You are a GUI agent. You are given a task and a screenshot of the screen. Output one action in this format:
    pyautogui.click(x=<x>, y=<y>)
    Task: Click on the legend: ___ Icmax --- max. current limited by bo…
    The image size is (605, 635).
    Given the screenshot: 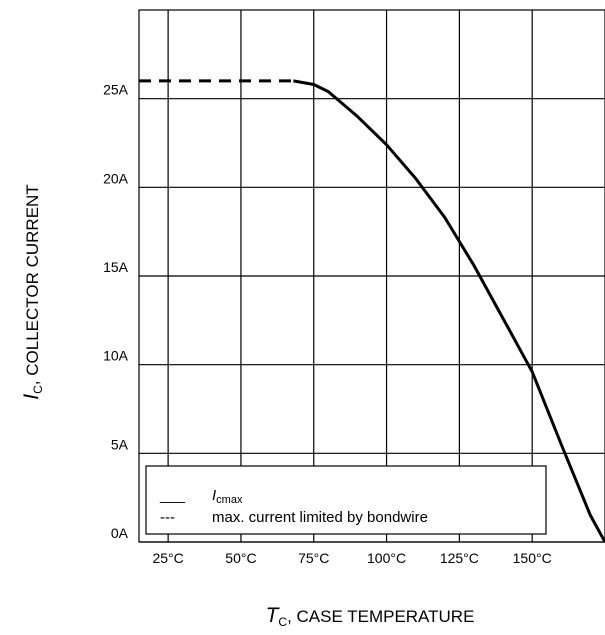 What is the action you would take?
    pyautogui.click(x=346, y=500)
    